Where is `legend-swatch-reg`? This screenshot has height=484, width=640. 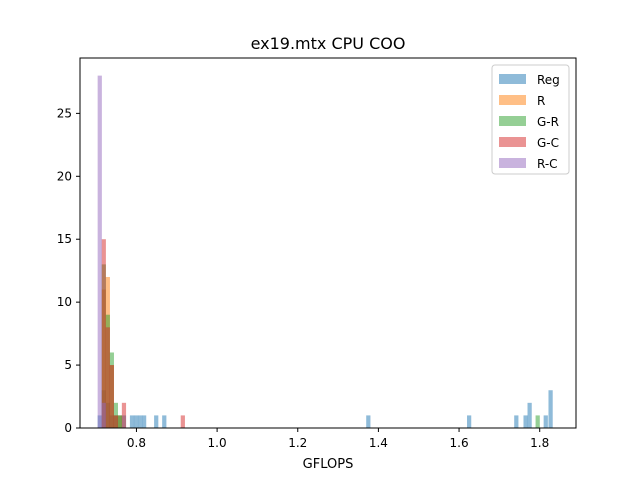
legend-swatch-reg is located at coordinates (512, 79).